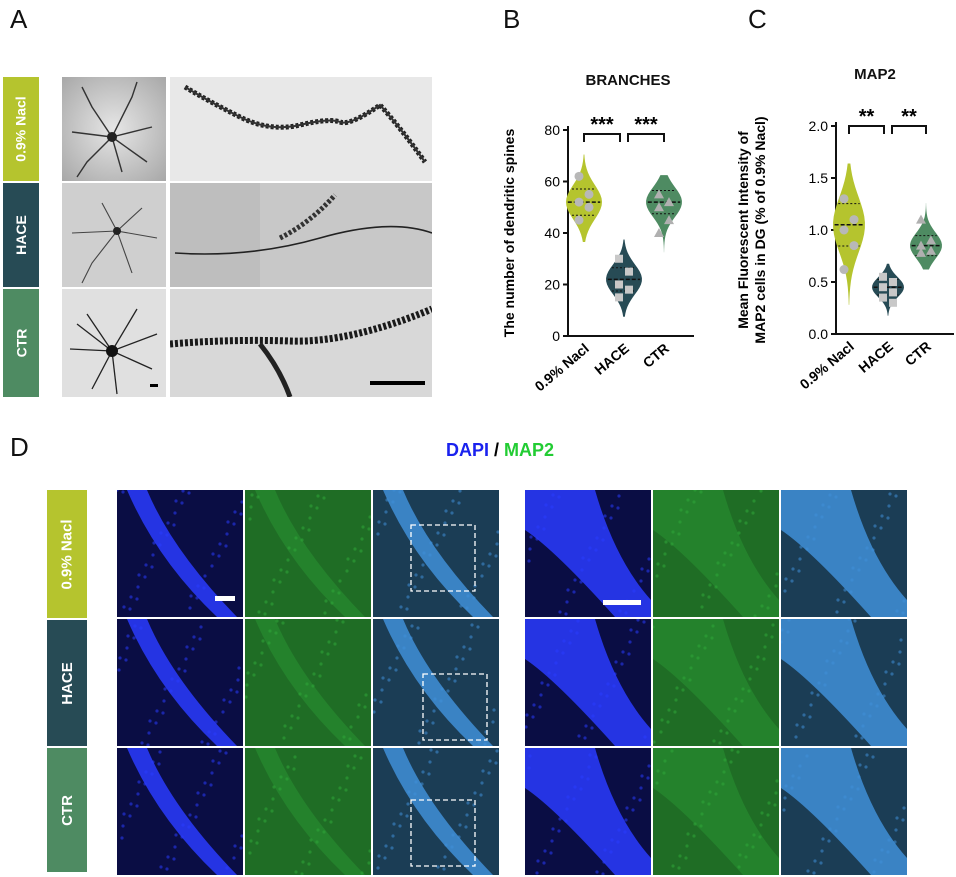  I want to click on dendrite-image-ctr, so click(301, 343).